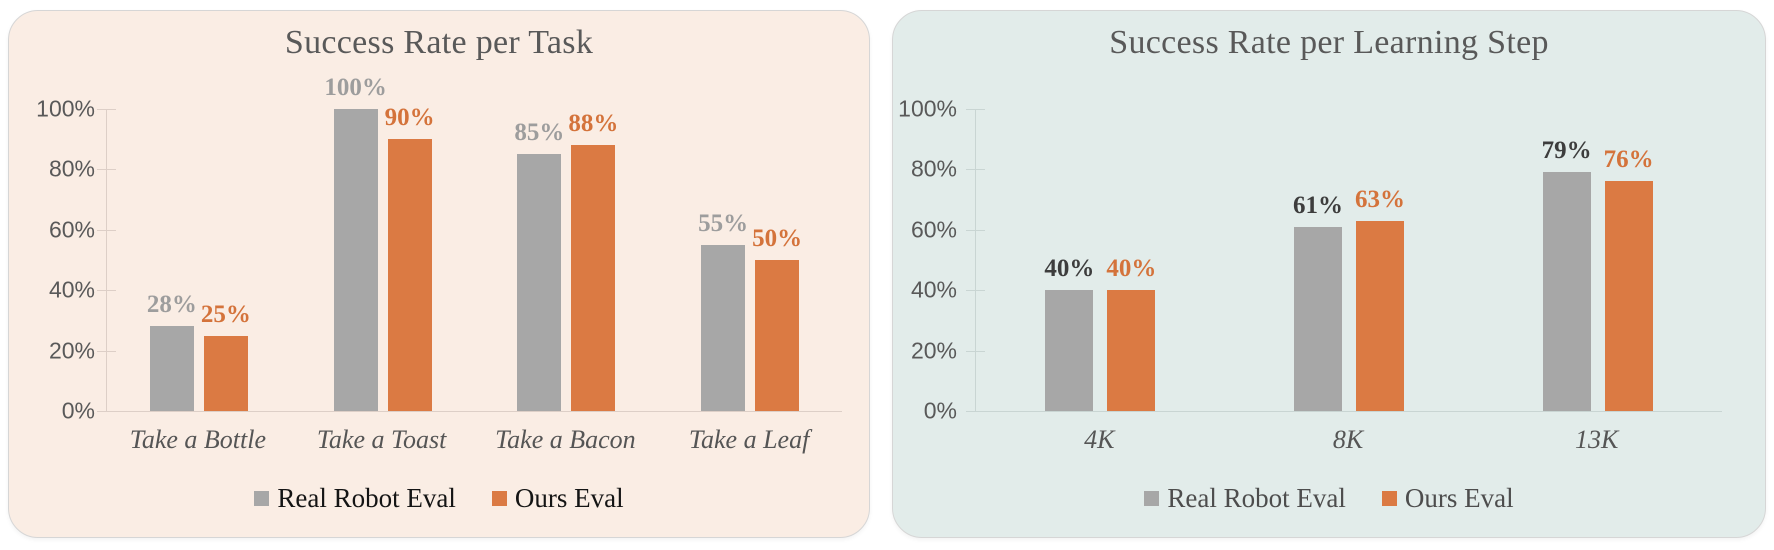 This screenshot has width=1774, height=550. I want to click on bar-value-label: 61%, so click(1317, 205).